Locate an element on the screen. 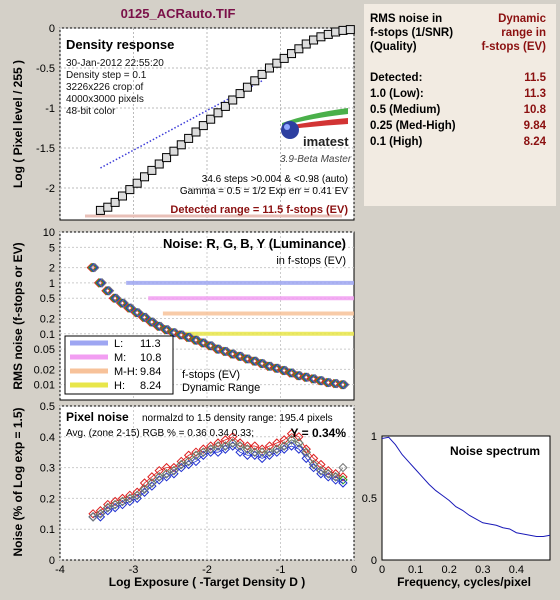 The height and width of the screenshot is (600, 560). pixel-y-tick-label: 0.4 is located at coordinates (47, 438).